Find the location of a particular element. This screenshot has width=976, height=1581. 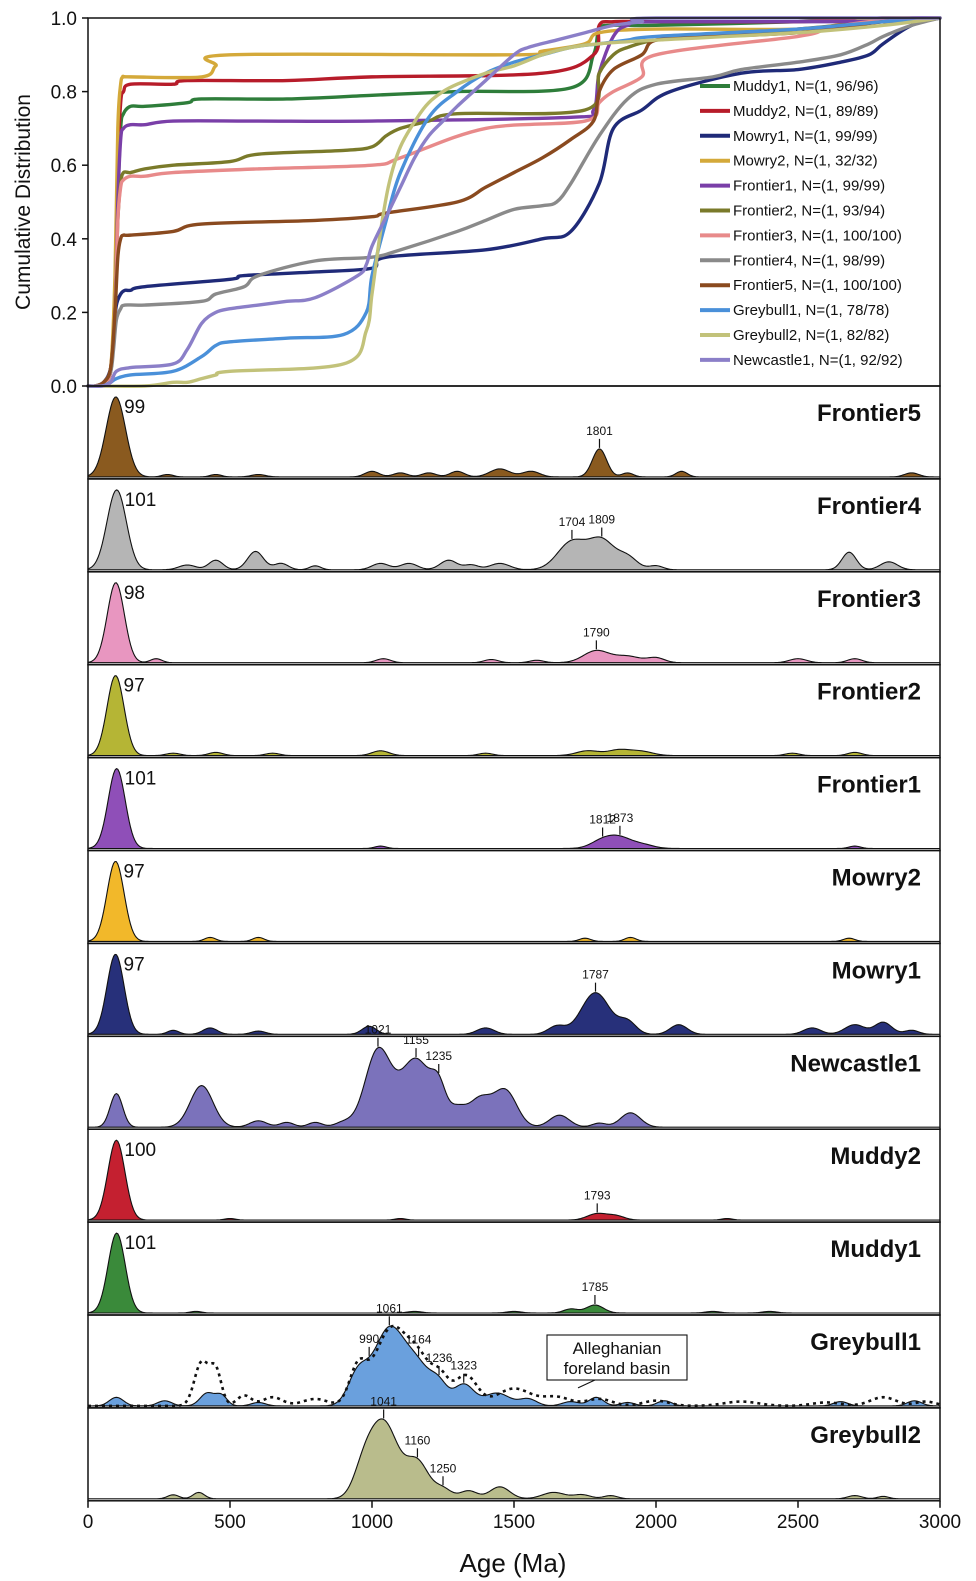

legend-label-9: Greybull1, N=(1, 78/78) is located at coordinates (811, 310).